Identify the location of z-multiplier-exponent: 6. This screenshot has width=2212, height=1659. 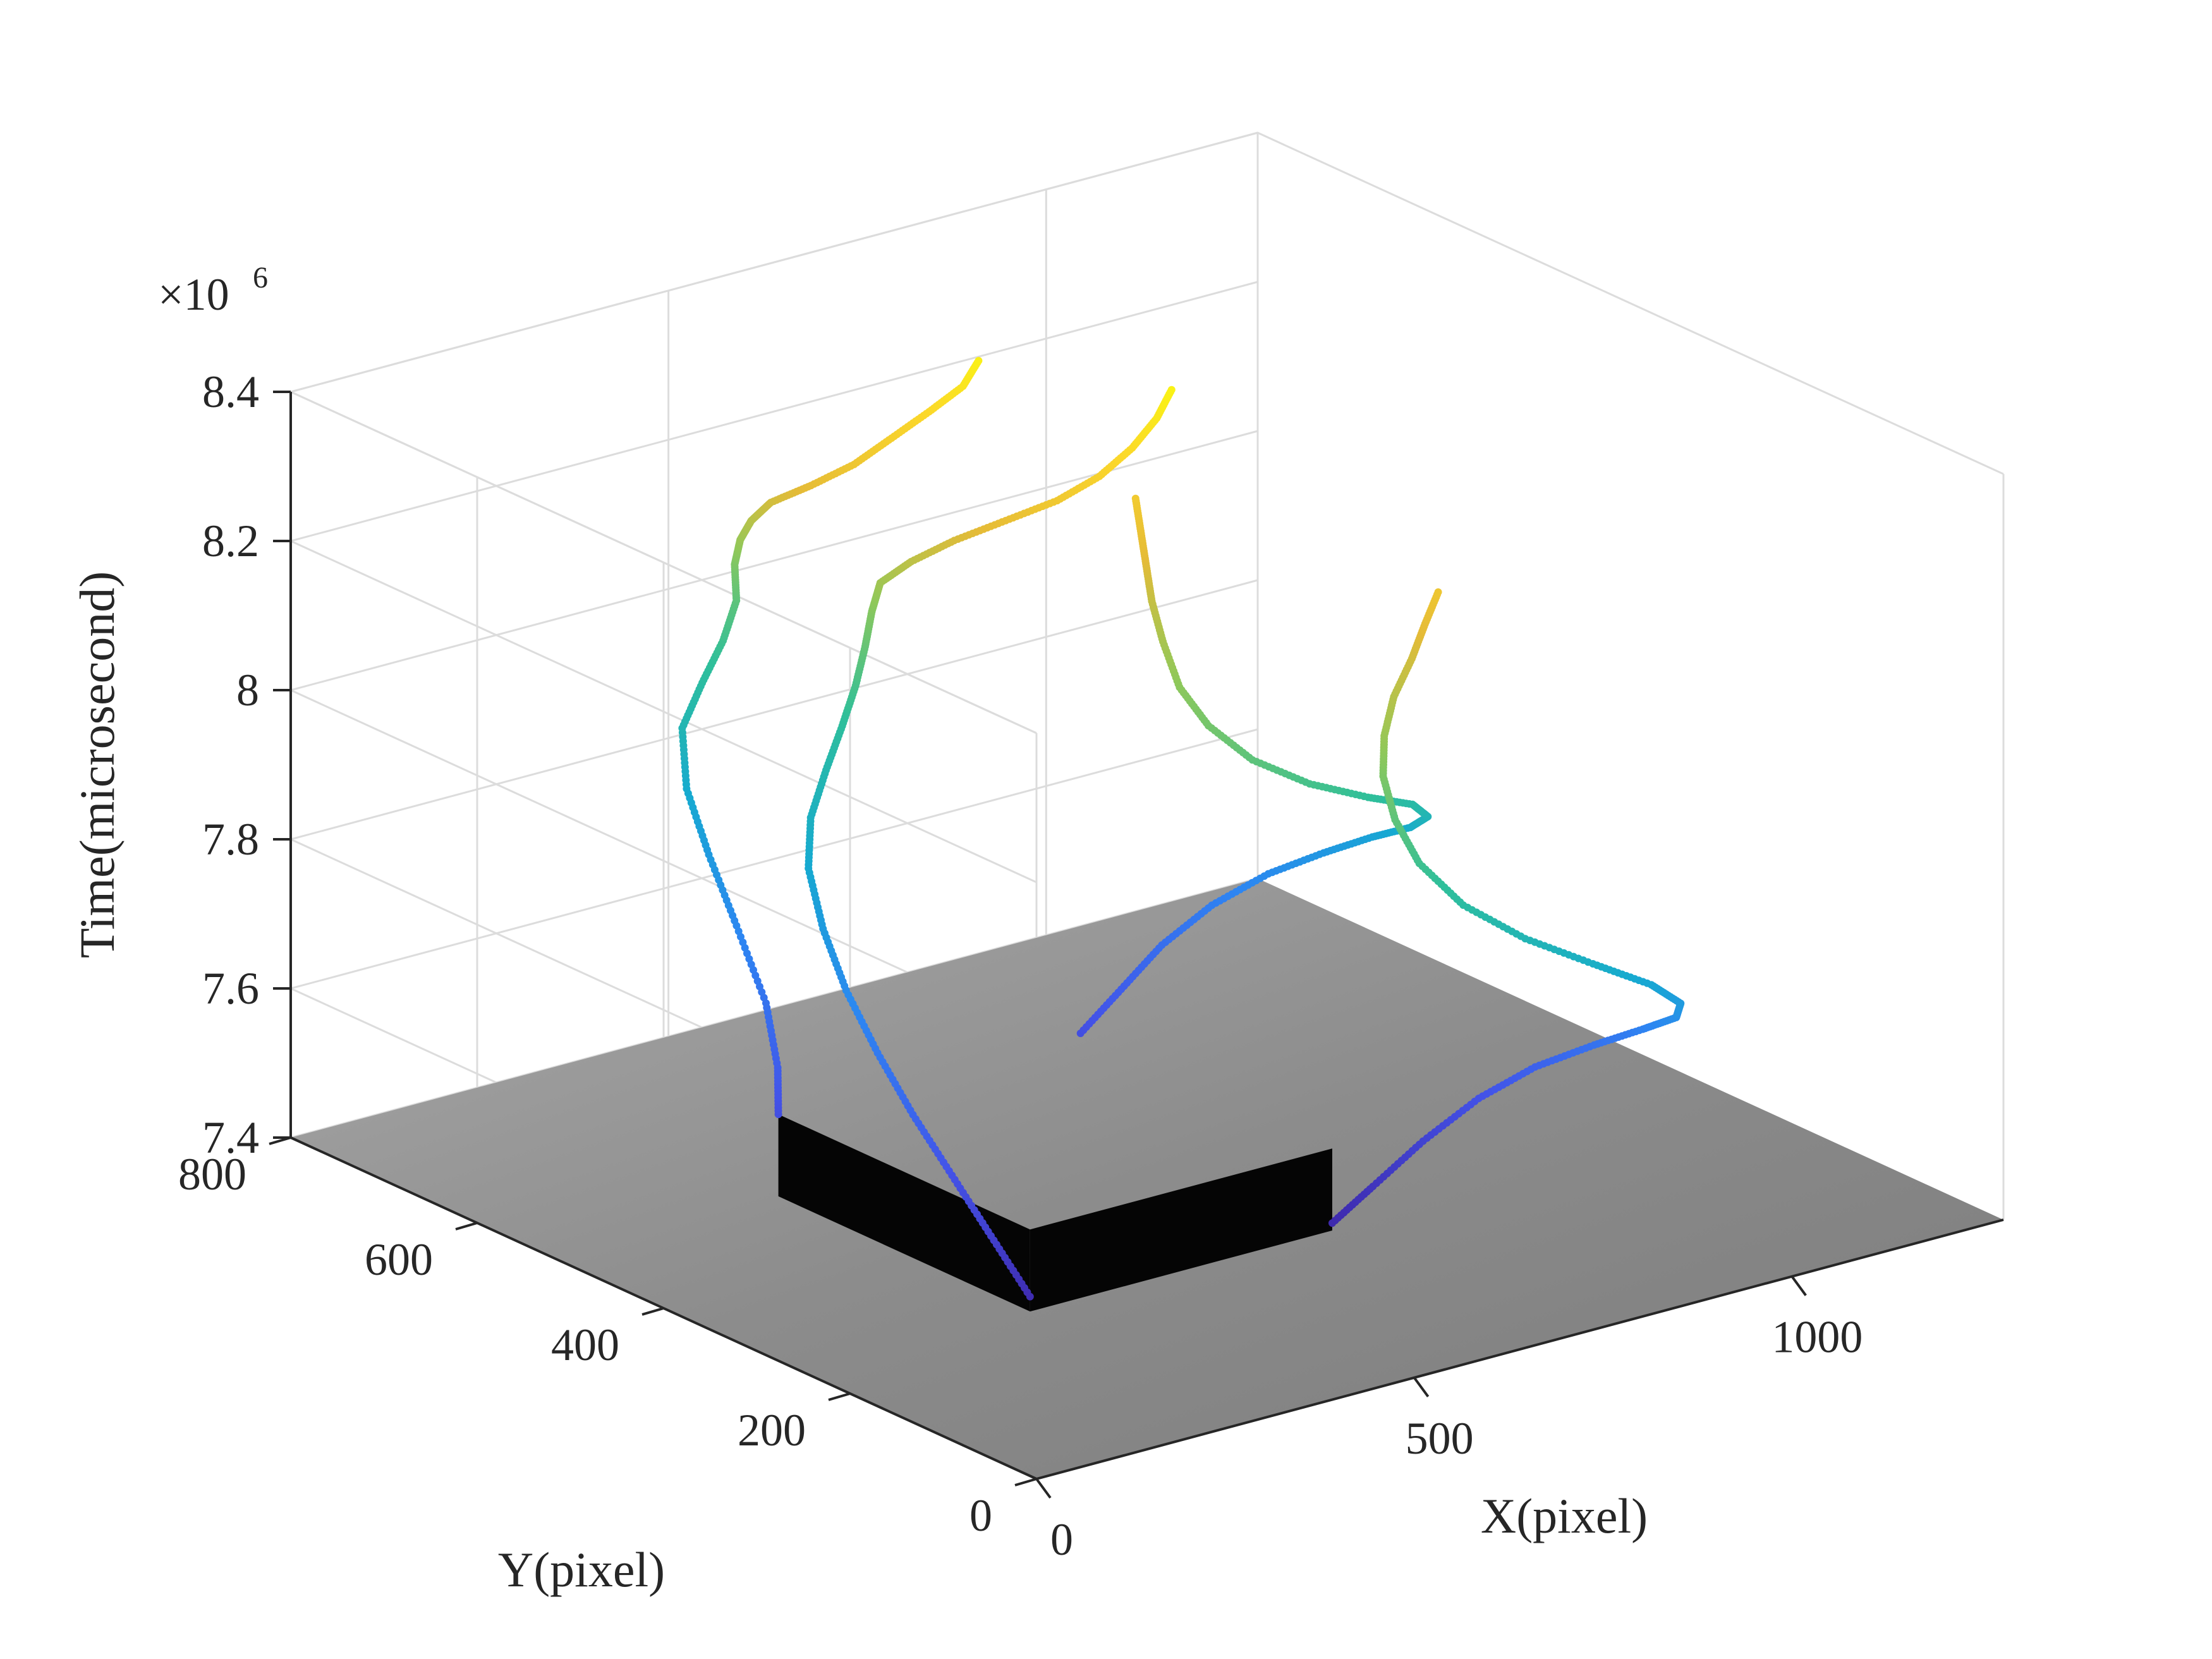
(260, 278).